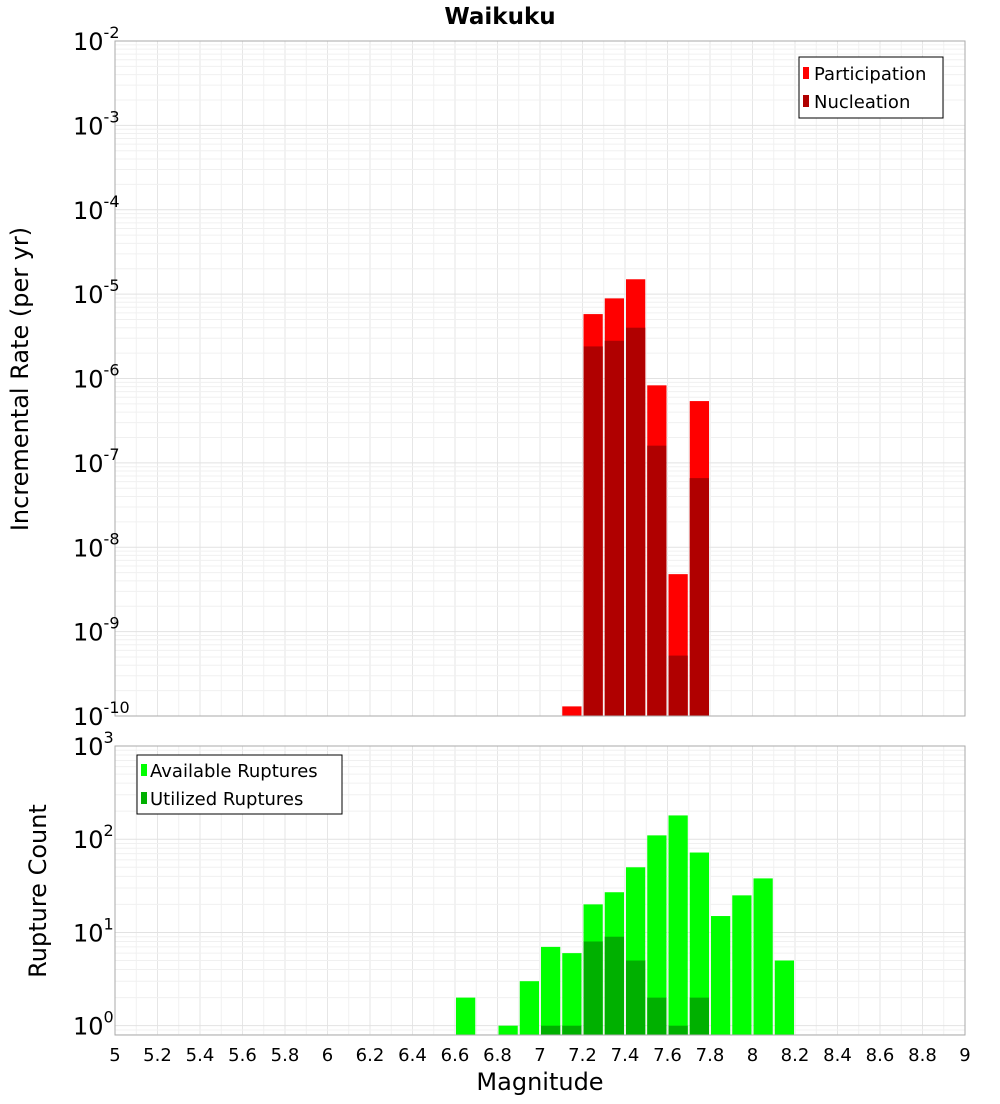 This screenshot has height=1104, width=1000. Describe the element at coordinates (96, 292) in the screenshot. I see `rate-y-tick-label: 10⁻⁵` at that location.